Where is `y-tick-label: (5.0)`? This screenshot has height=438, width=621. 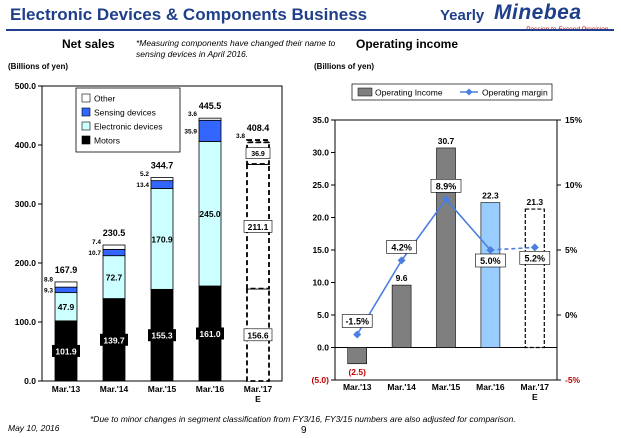
y-tick-label: (5.0) is located at coordinates (321, 380).